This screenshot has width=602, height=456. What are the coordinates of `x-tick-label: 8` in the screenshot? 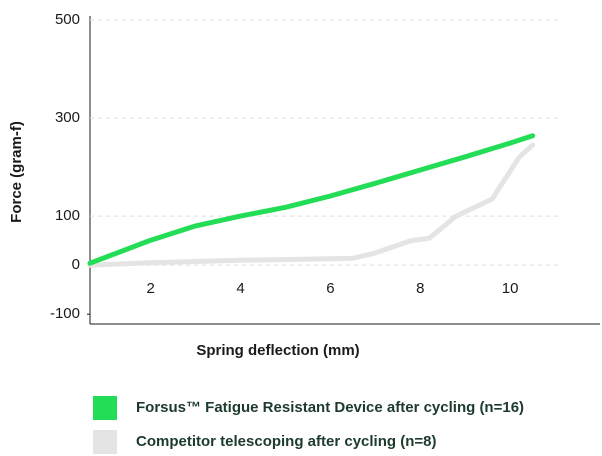 It's located at (420, 288).